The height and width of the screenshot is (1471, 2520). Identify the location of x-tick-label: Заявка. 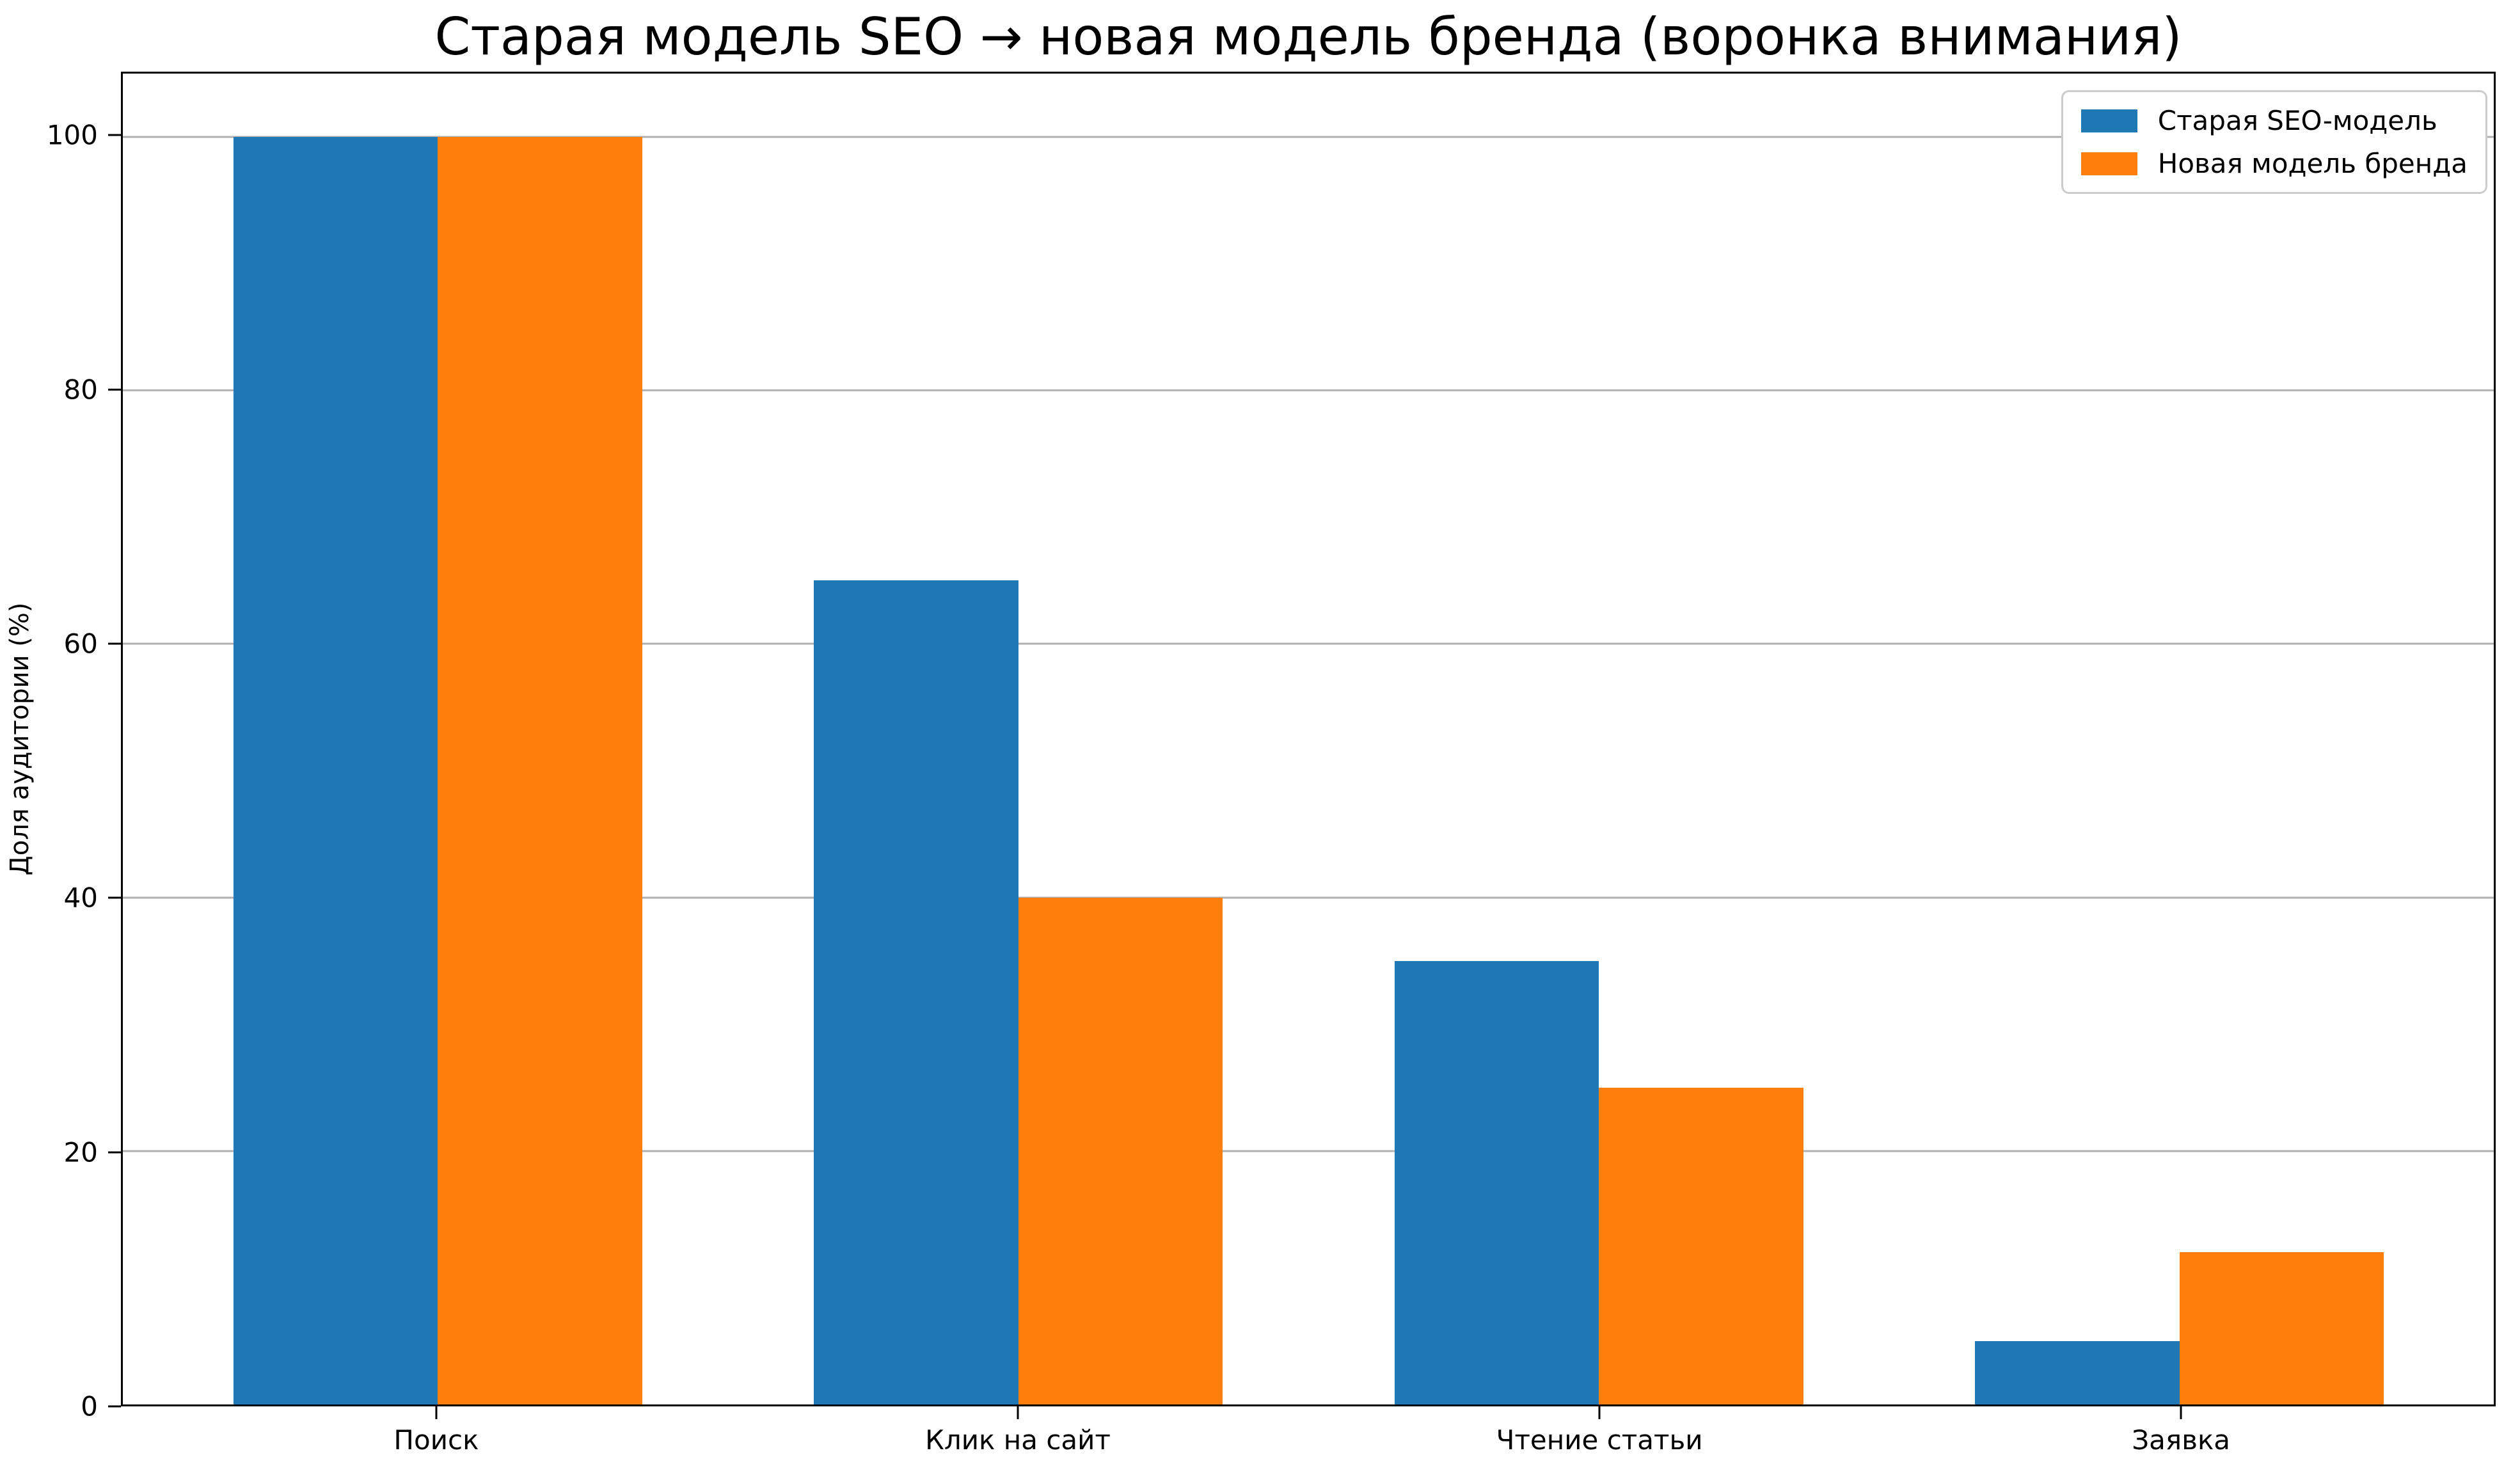
(2181, 1440).